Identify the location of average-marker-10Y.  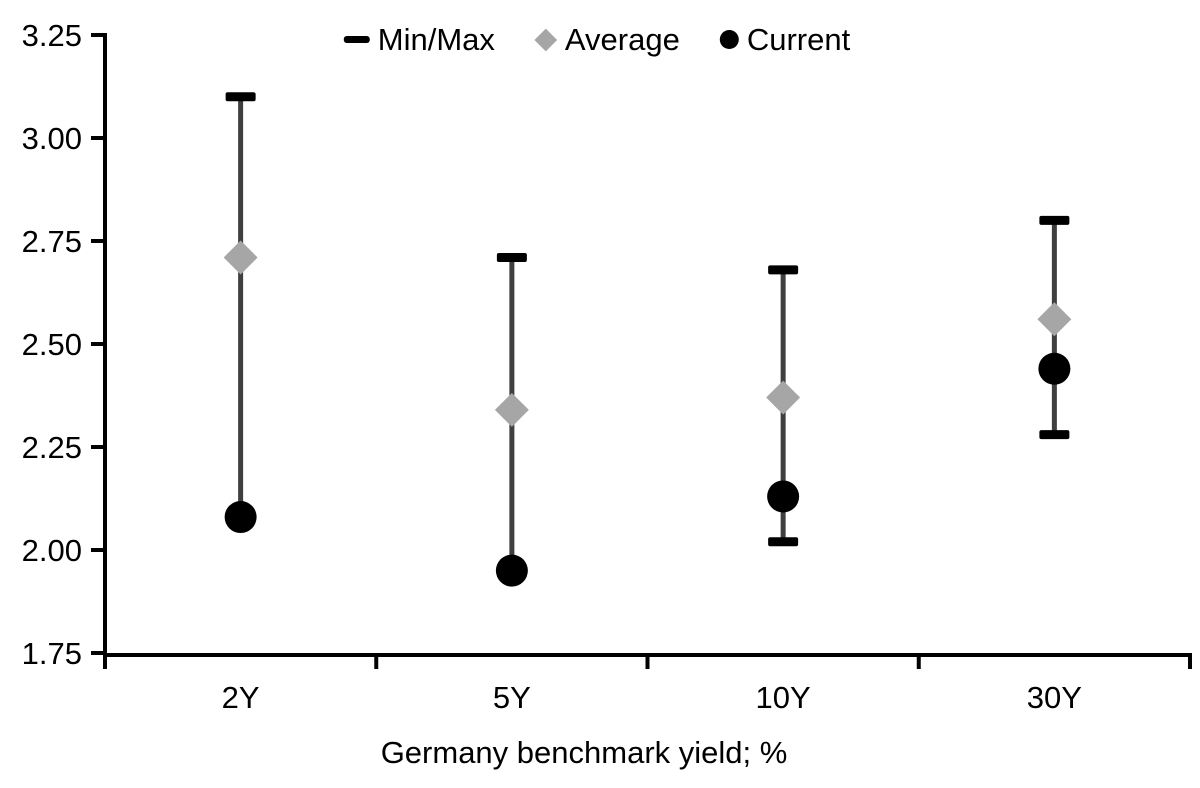
(783, 397).